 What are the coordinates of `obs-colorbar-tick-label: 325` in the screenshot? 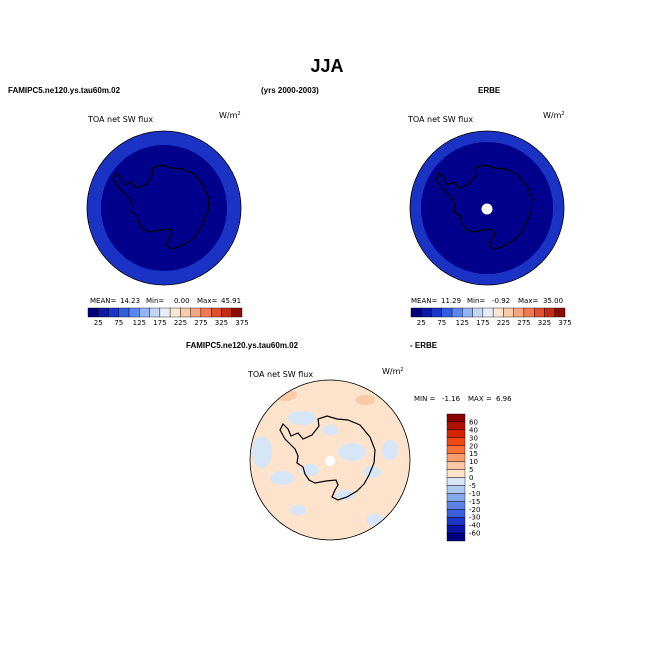 It's located at (544, 323).